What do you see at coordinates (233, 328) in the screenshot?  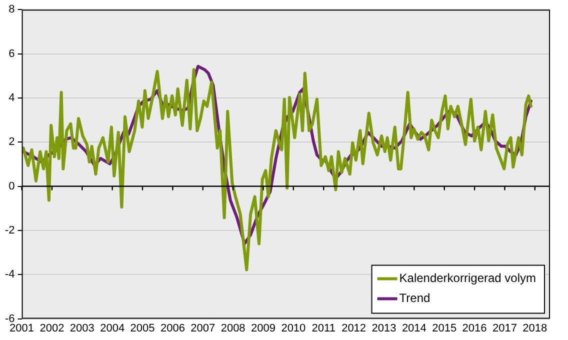 I see `x-tick-label: 2008` at bounding box center [233, 328].